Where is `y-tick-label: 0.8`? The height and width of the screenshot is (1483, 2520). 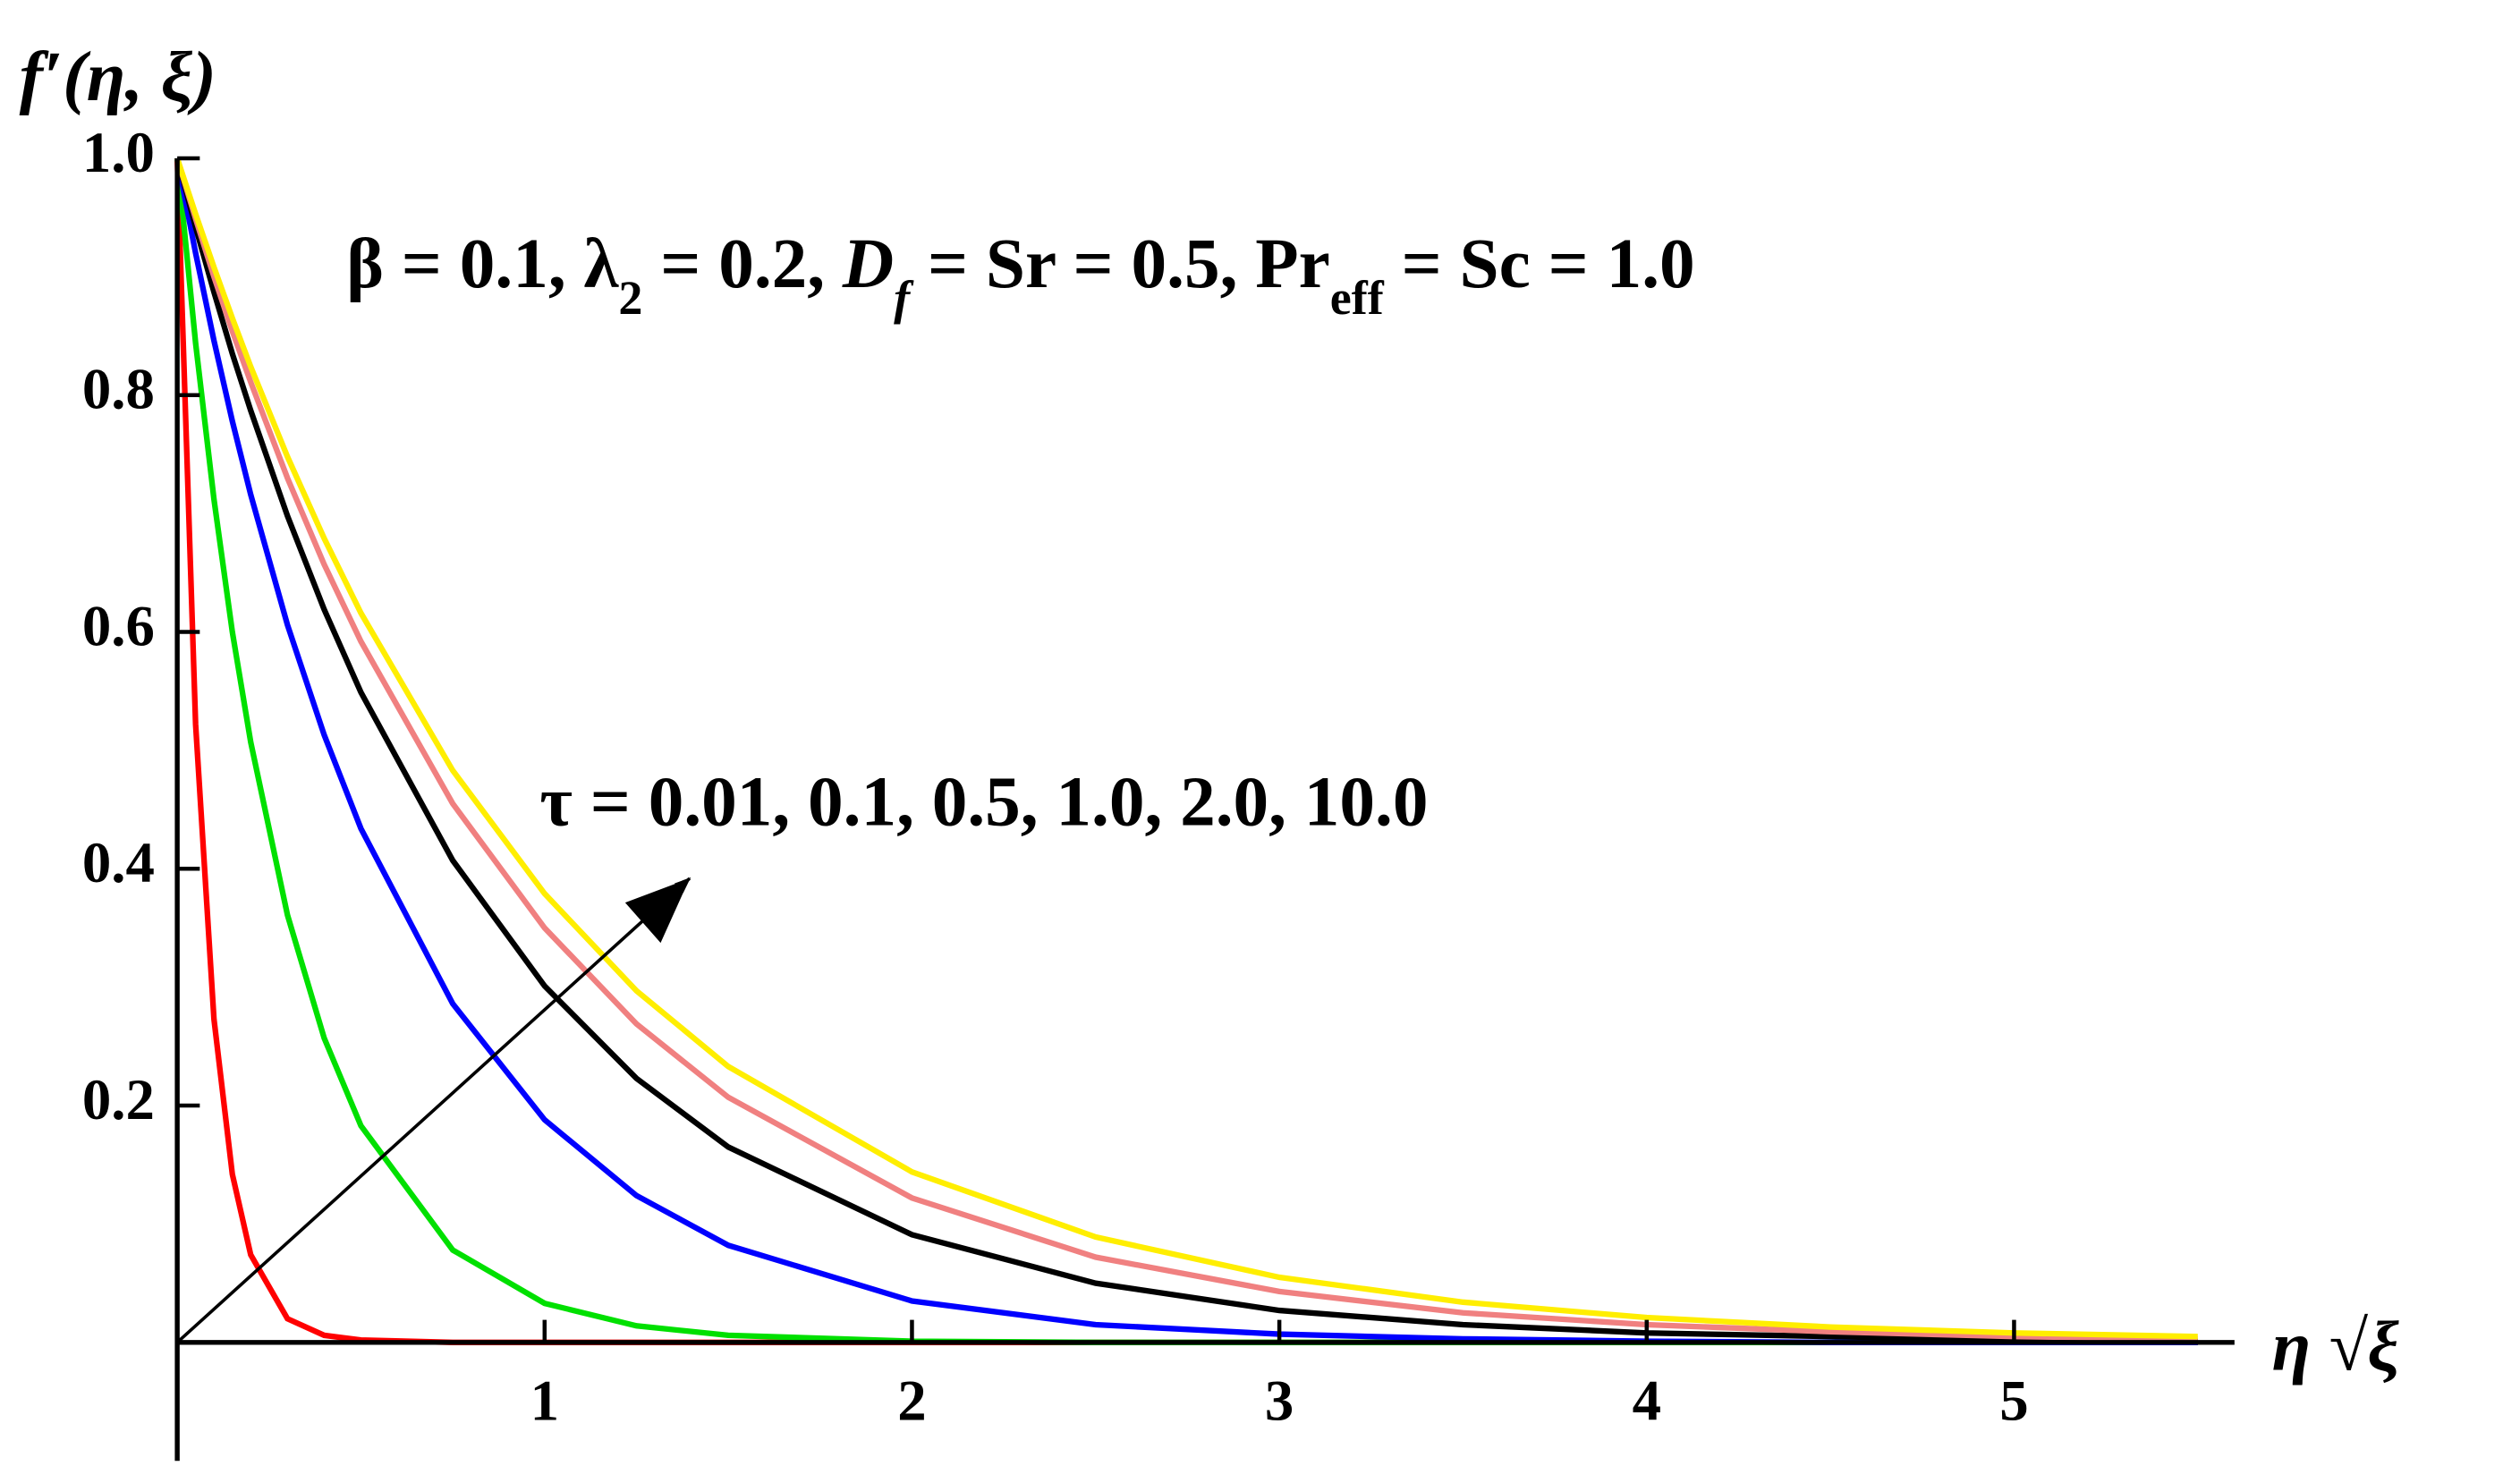
y-tick-label: 0.8 is located at coordinates (118, 390).